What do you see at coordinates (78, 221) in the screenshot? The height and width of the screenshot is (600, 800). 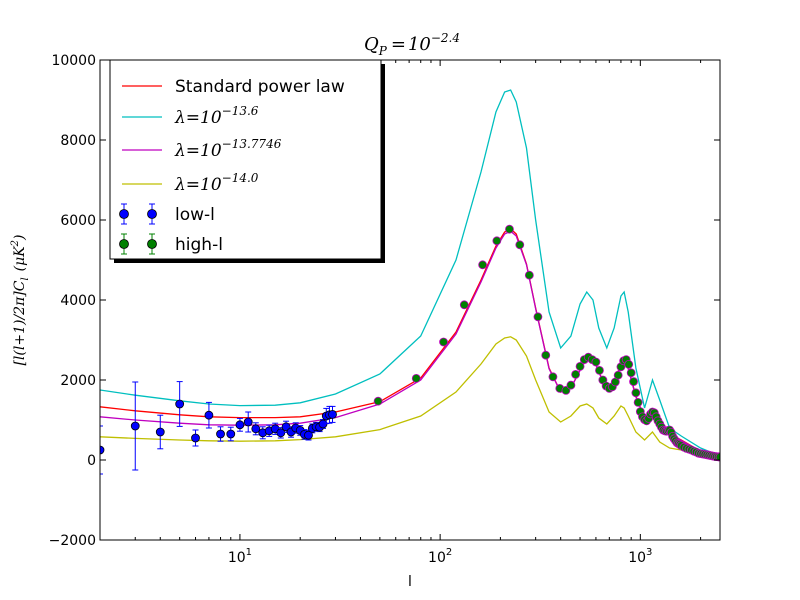 I see `y-tick-label: 6000` at bounding box center [78, 221].